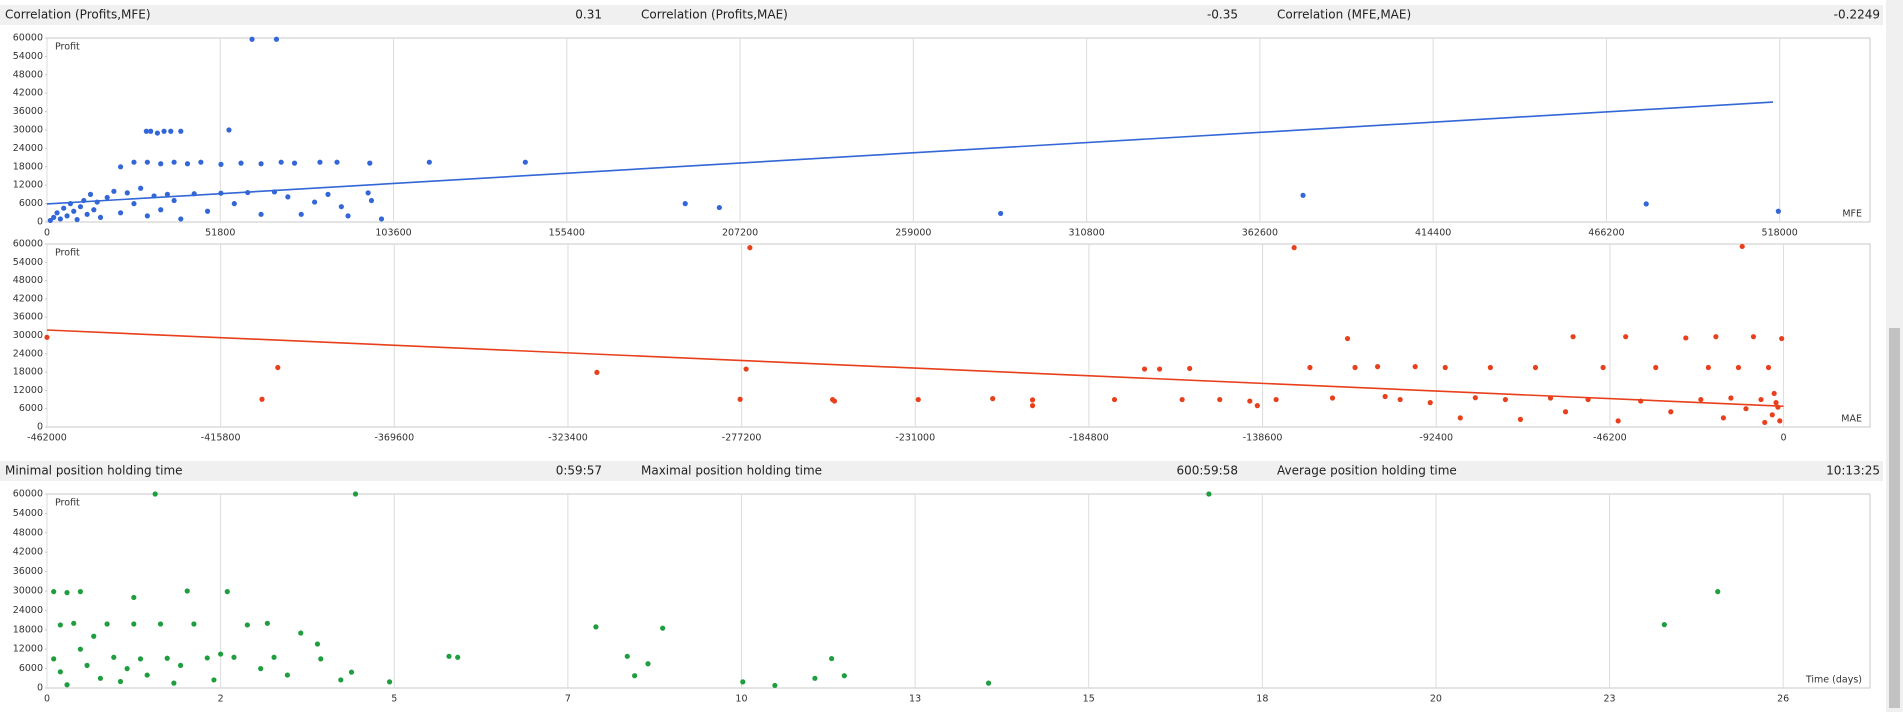 The width and height of the screenshot is (1903, 712). I want to click on stat-value: -0.35, so click(1222, 15).